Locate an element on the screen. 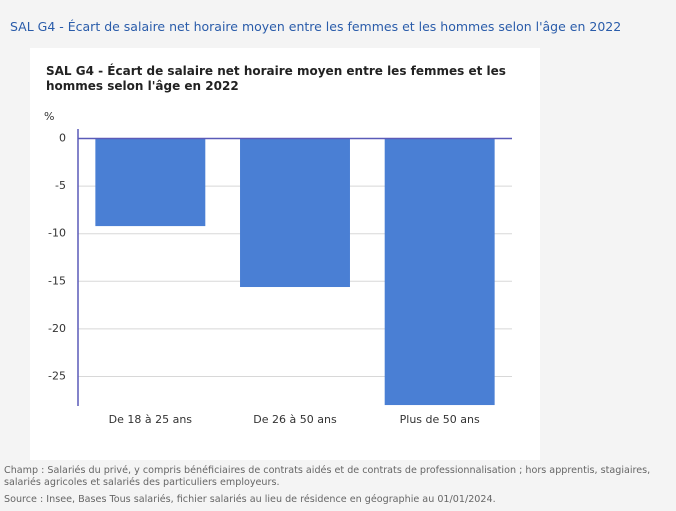  x-tick-label: Plus de 50 ans is located at coordinates (440, 419).